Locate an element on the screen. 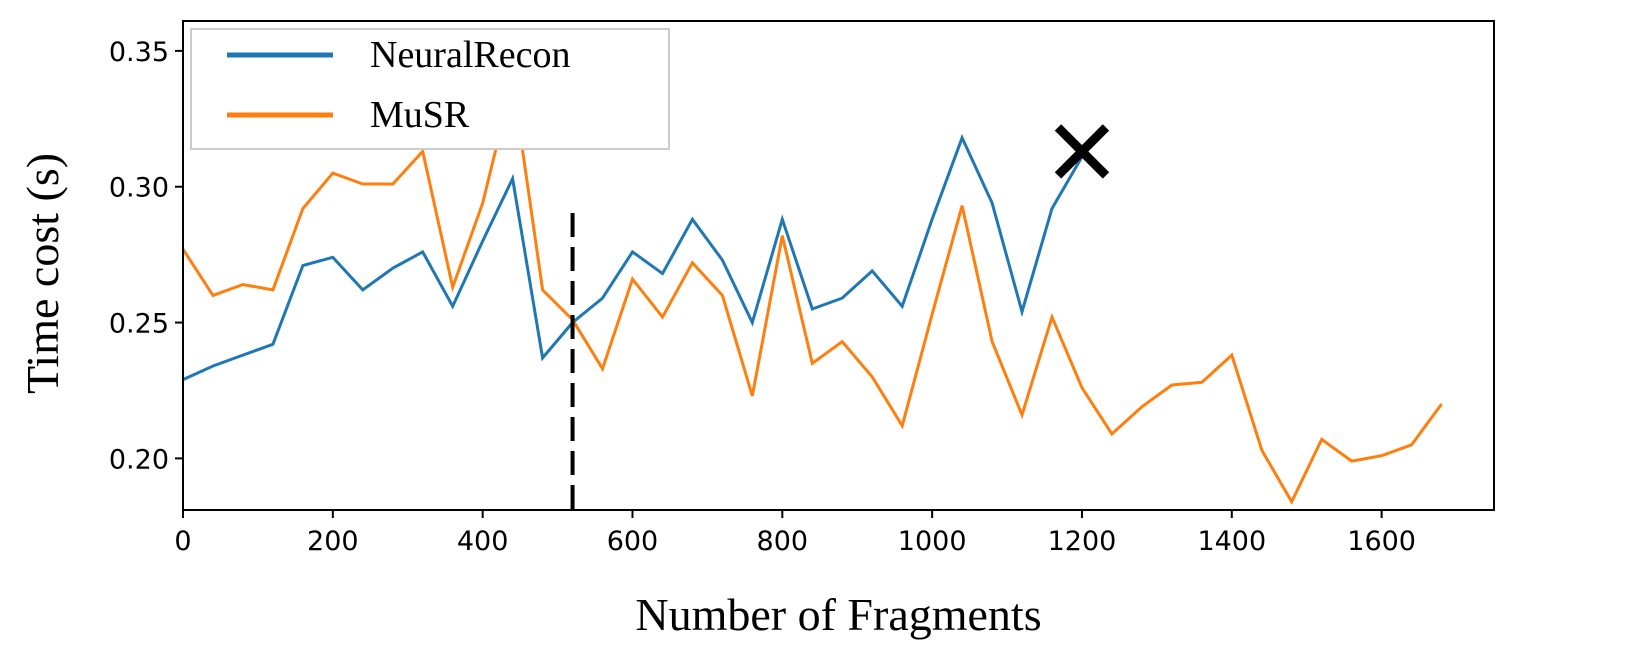 This screenshot has width=1628, height=669. legend-label-musr: MuSR is located at coordinates (420, 115).